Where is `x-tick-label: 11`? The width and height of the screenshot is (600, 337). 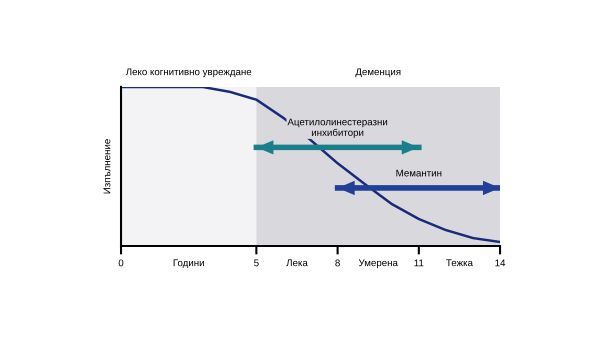
x-tick-label: 11 is located at coordinates (419, 263).